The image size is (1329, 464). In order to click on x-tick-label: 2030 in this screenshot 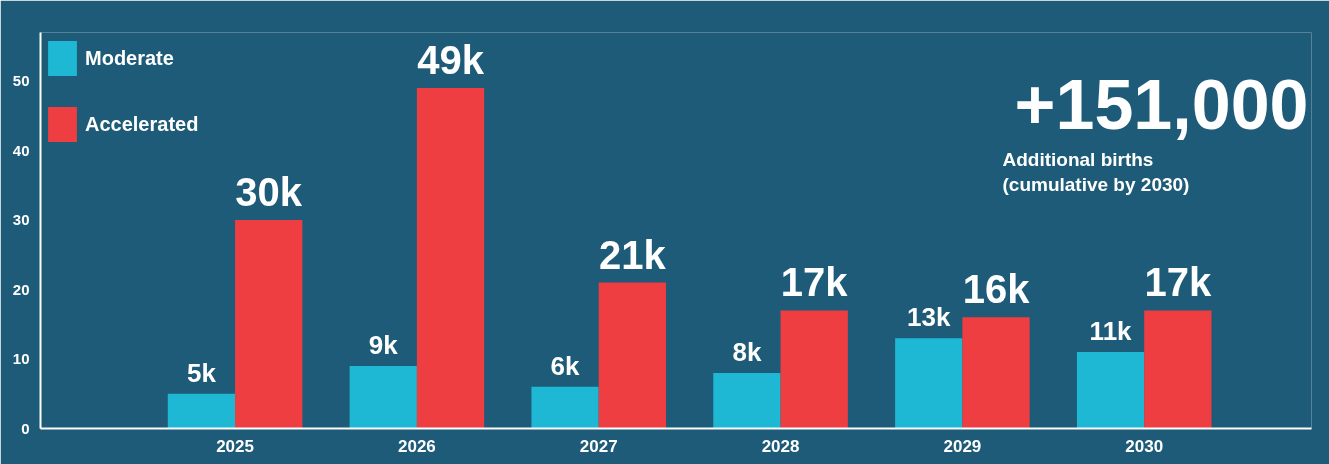, I will do `click(1144, 446)`.